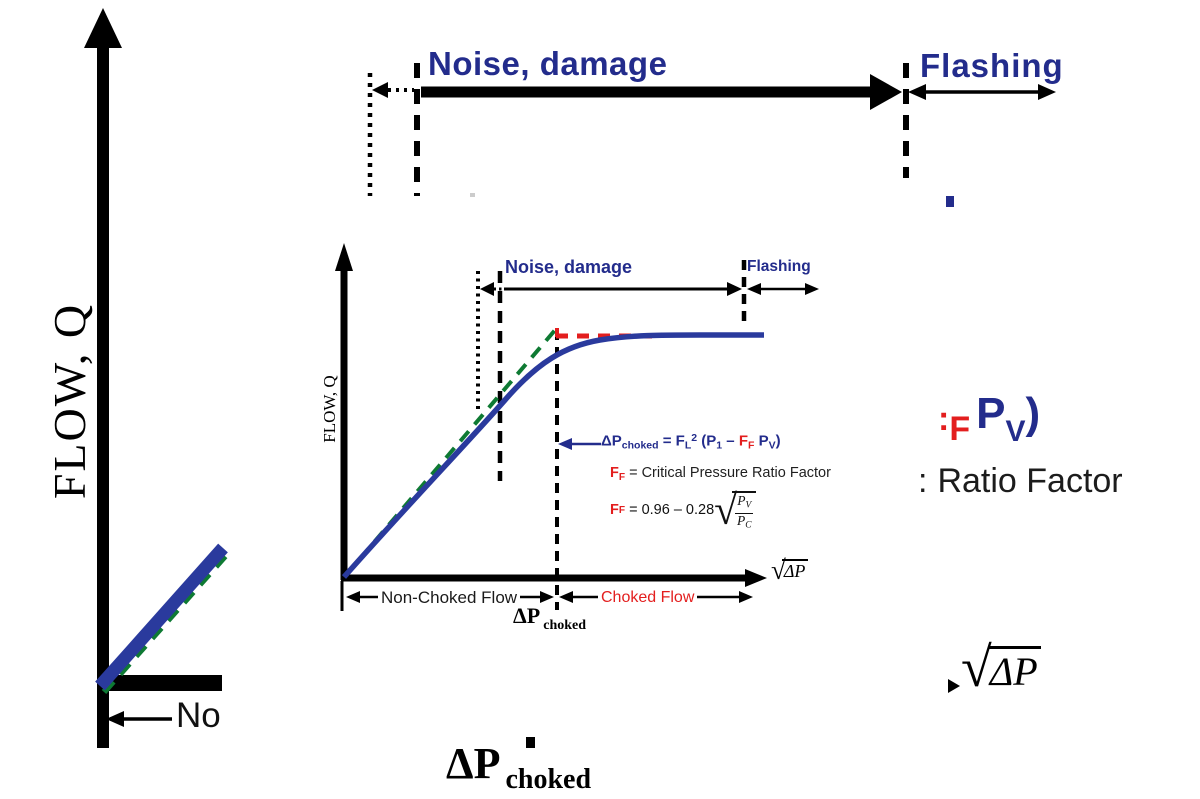  Describe the element at coordinates (741, 520) in the screenshot. I see `f3-den-p: P` at that location.